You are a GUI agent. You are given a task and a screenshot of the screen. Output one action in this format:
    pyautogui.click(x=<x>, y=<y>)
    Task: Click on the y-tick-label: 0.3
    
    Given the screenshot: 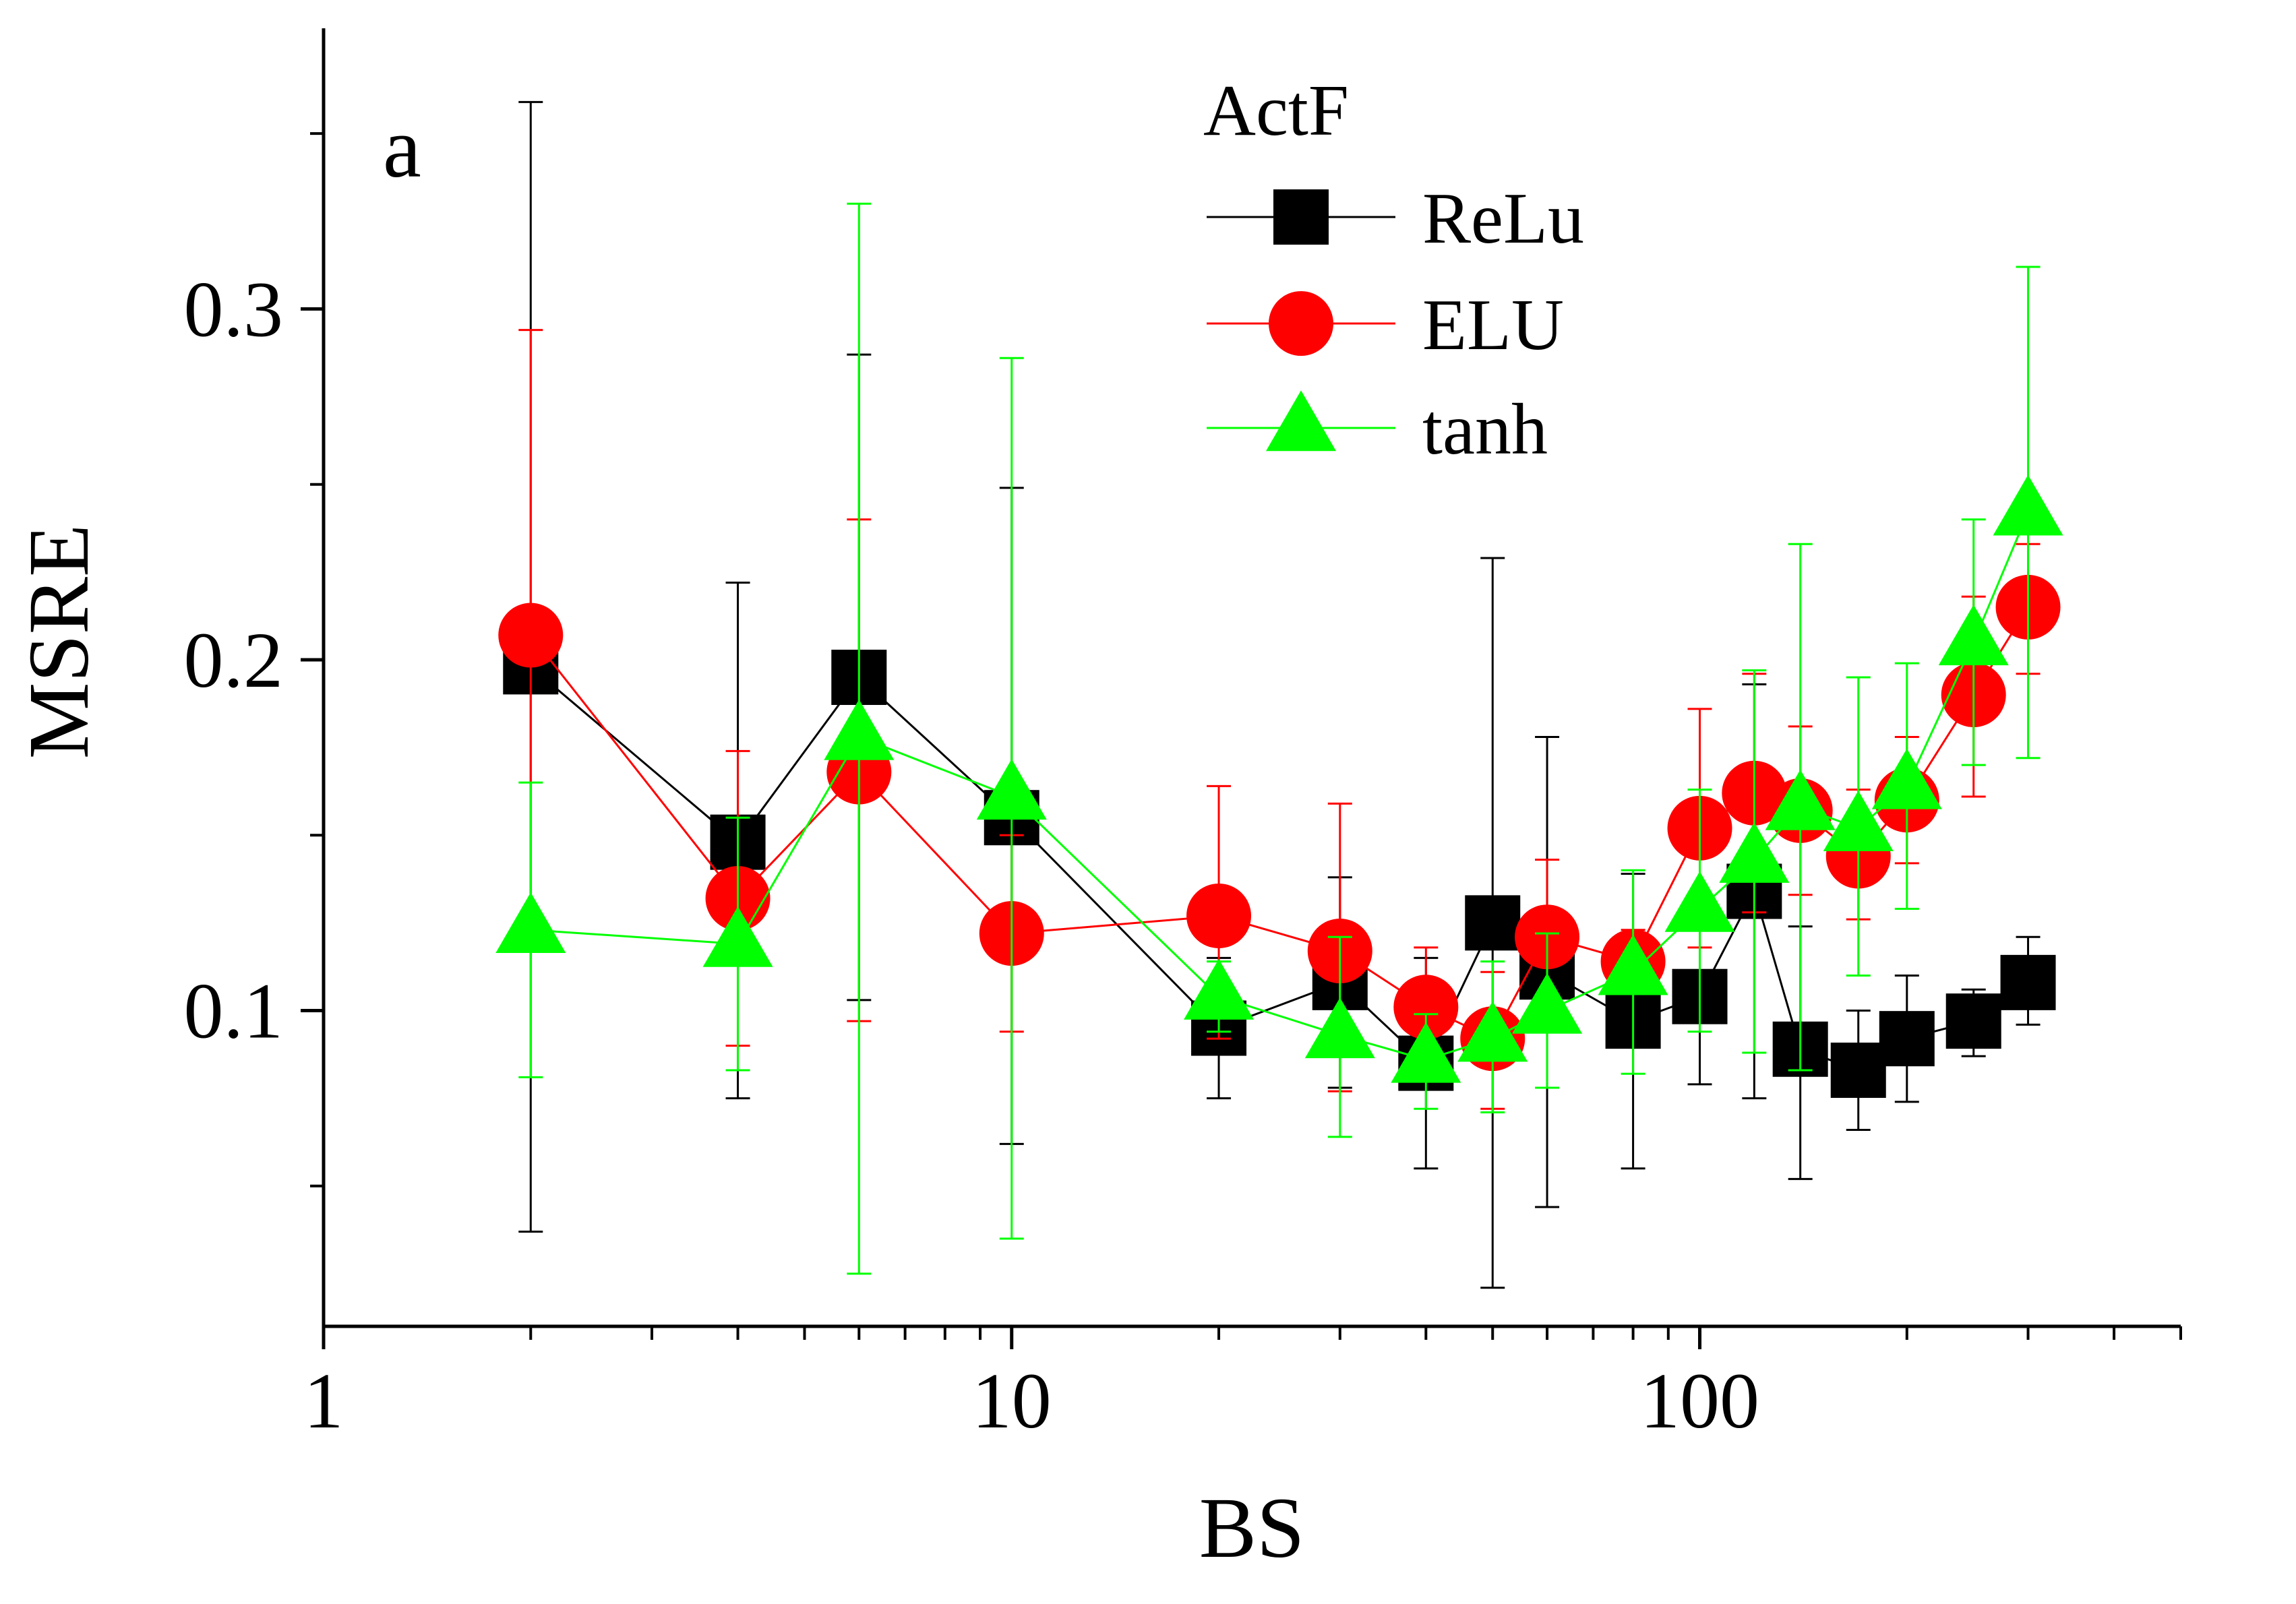 What is the action you would take?
    pyautogui.click(x=234, y=309)
    